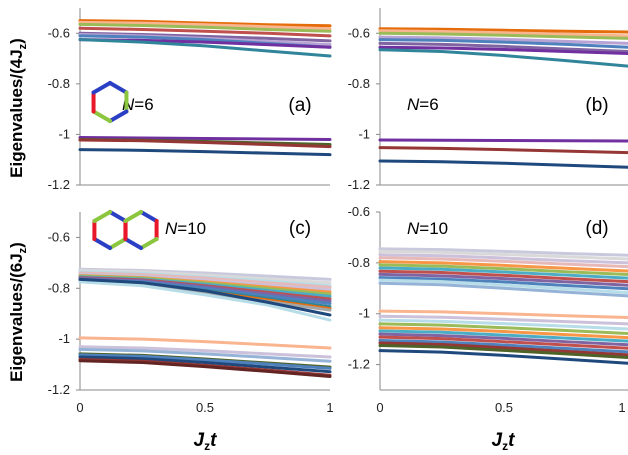 The image size is (628, 455). What do you see at coordinates (125, 230) in the screenshot?
I see `double-hexagon-lattice-icon-n10` at bounding box center [125, 230].